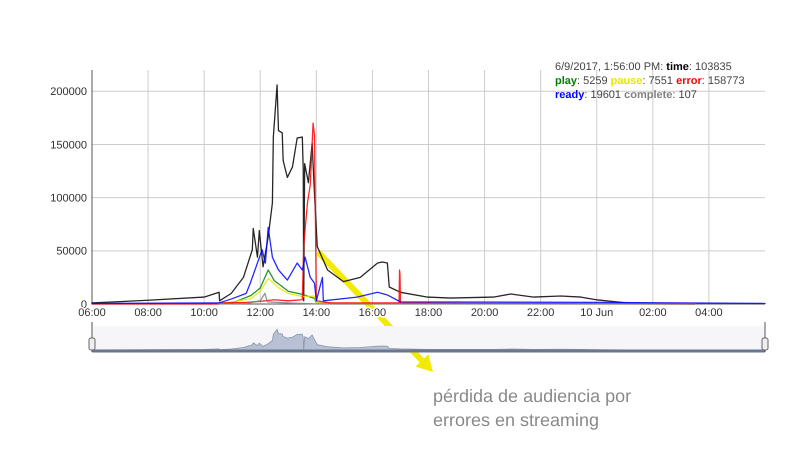  I want to click on annotation: : 7551, so click(659, 81).